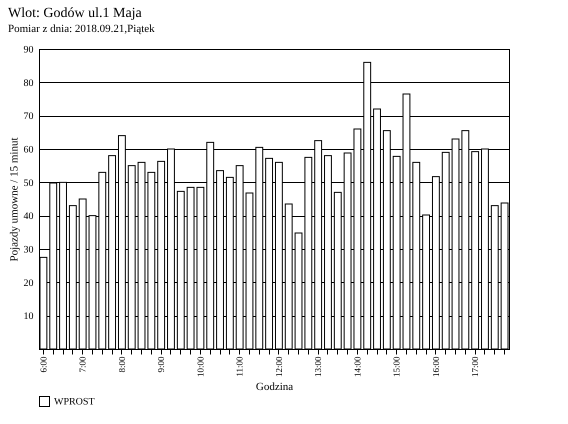  What do you see at coordinates (29, 216) in the screenshot?
I see `y-tick-label: 40` at bounding box center [29, 216].